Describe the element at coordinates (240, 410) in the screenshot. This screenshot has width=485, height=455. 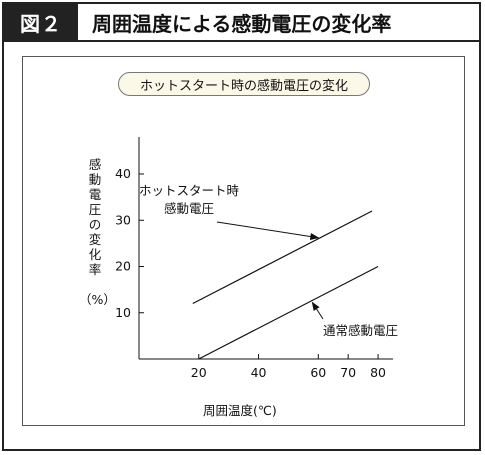
I see `x-axis-label: 周囲温度(℃)` at that location.